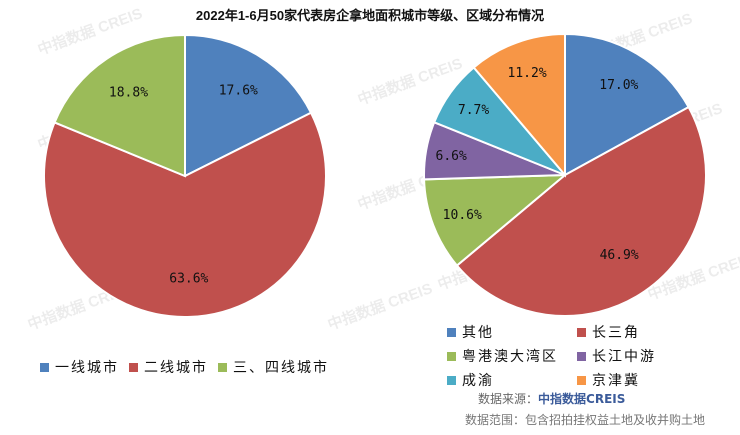 This screenshot has height=435, width=740. I want to click on source-value: 中指数据CREIS, so click(582, 399).